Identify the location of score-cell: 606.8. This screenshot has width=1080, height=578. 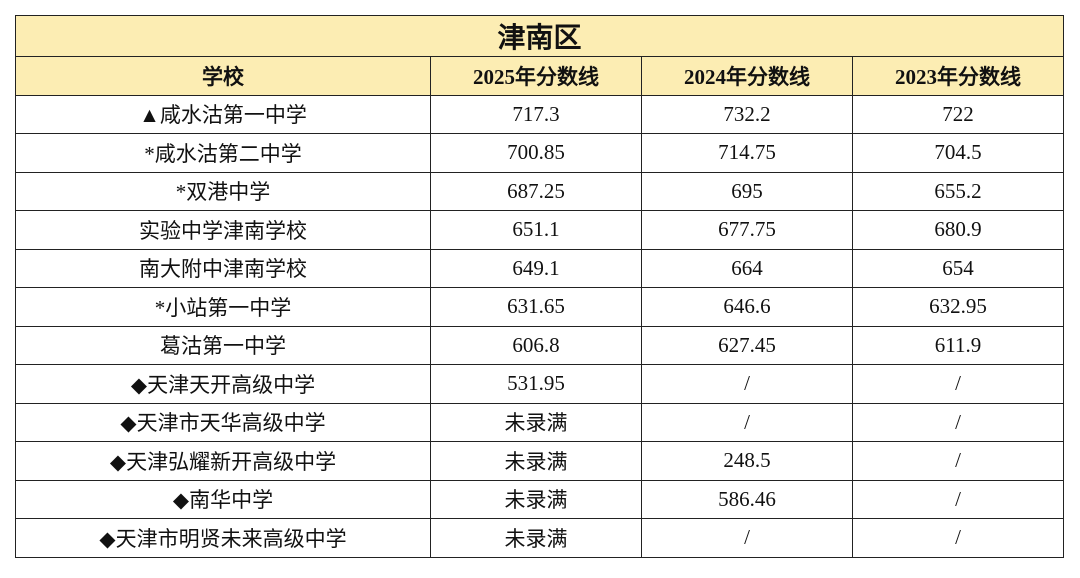
(536, 345).